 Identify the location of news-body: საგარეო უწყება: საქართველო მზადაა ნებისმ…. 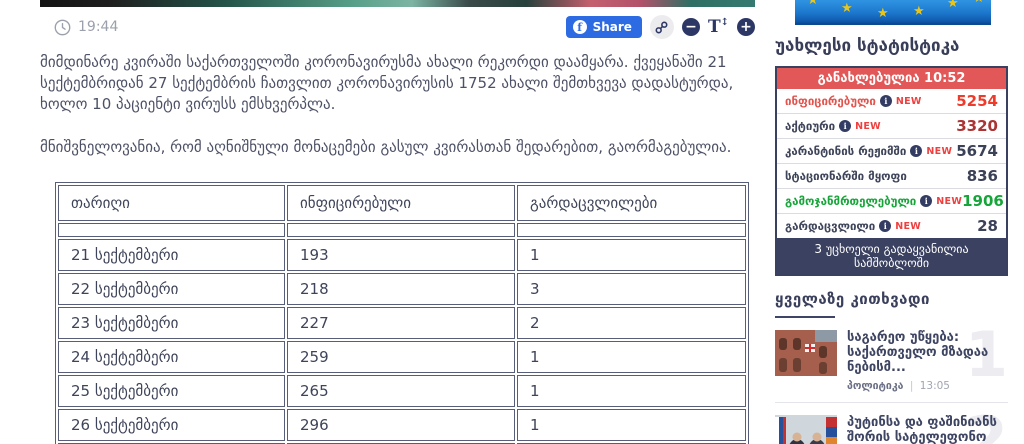
(926, 361).